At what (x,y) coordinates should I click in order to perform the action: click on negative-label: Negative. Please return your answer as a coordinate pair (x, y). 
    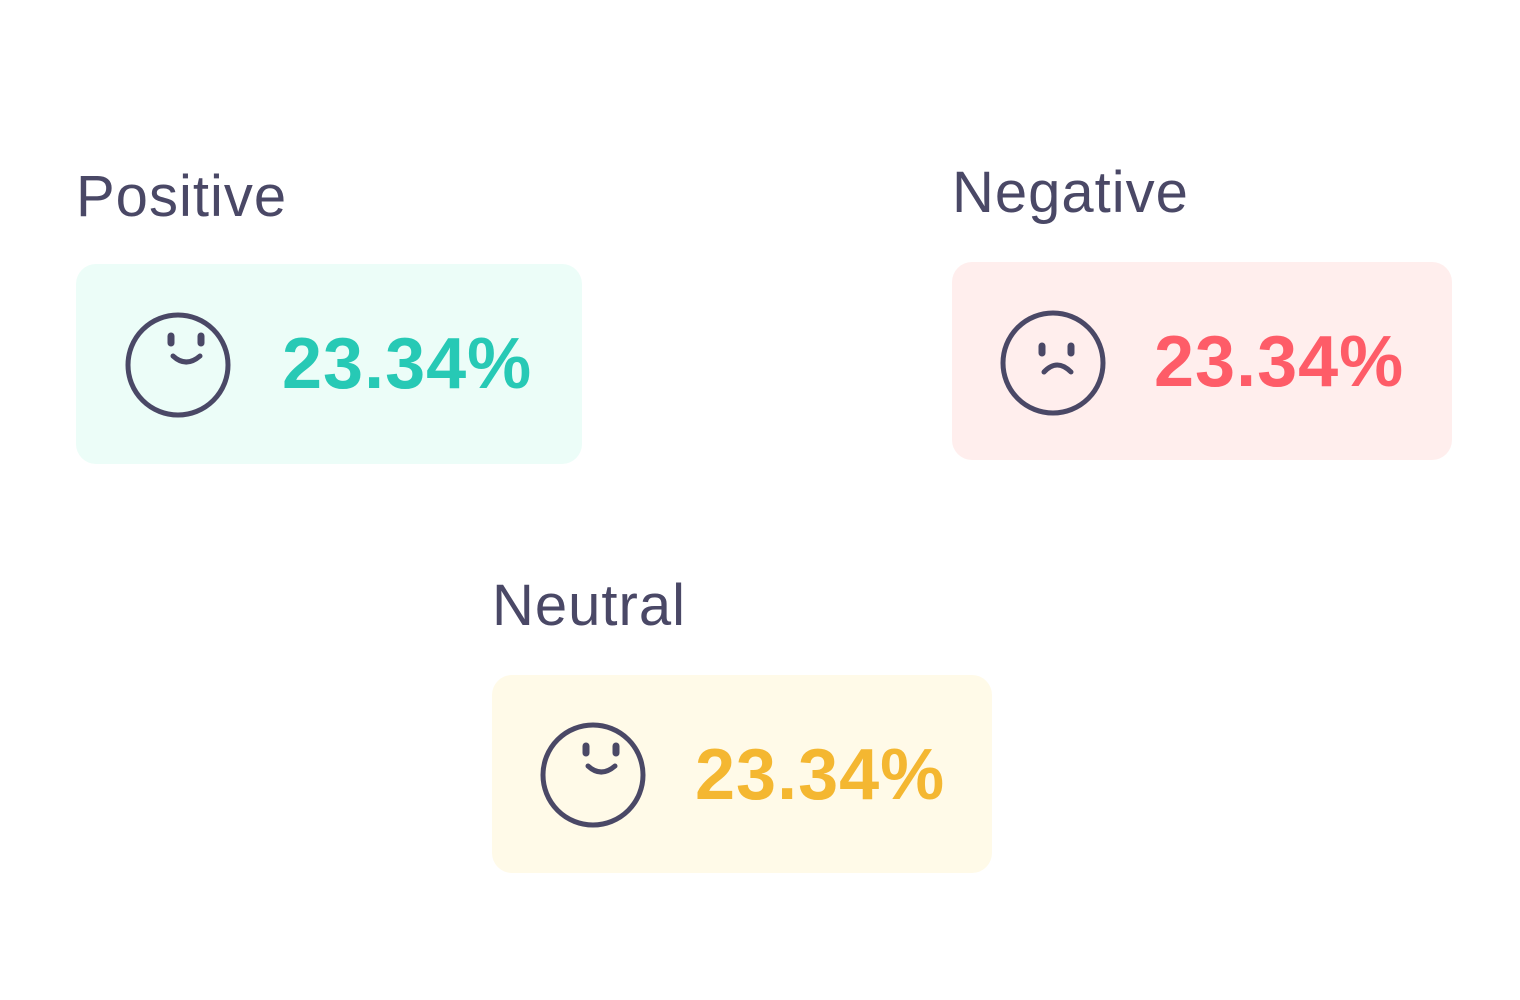
    Looking at the image, I should click on (1070, 192).